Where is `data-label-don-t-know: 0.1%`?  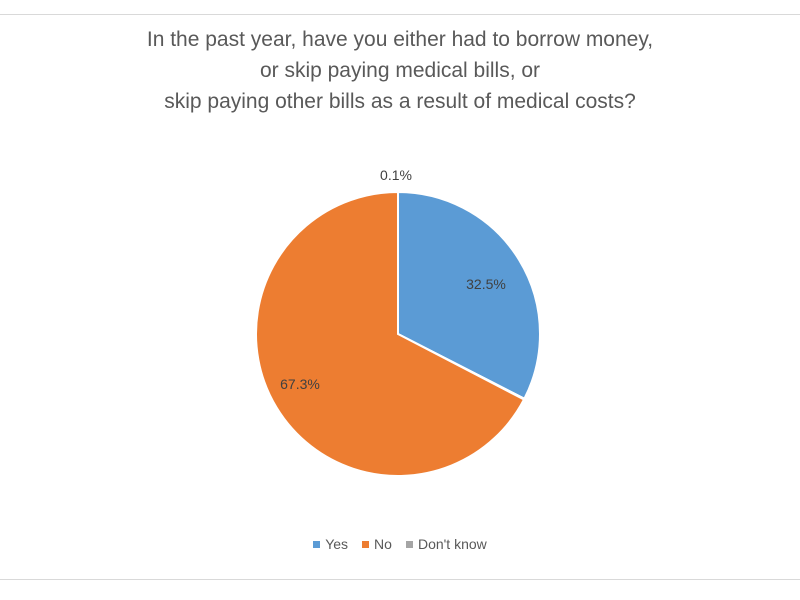
data-label-don-t-know: 0.1% is located at coordinates (396, 175).